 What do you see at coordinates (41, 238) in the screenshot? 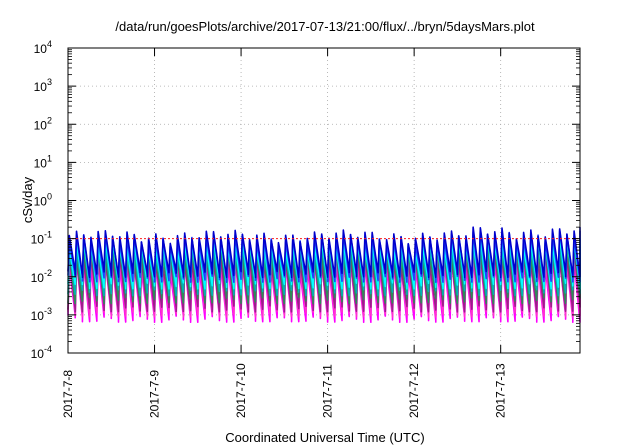
I see `y-tick-label: 10⁻¹` at bounding box center [41, 238].